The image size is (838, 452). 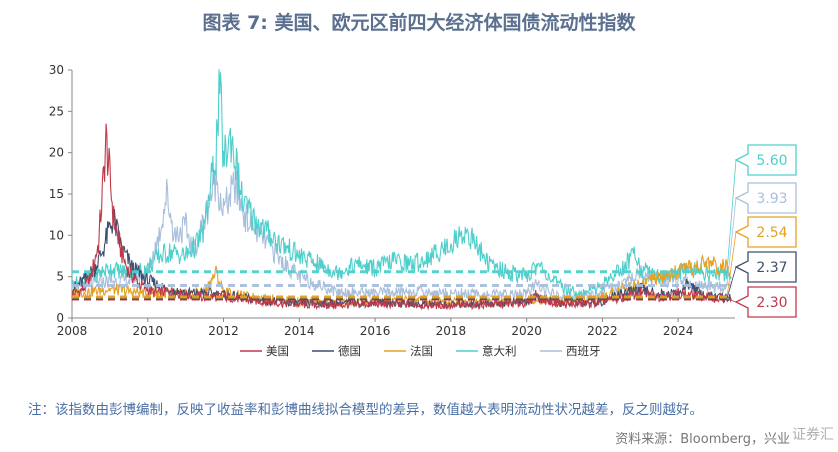 I want to click on watermark-text: 证券汇, so click(x=813, y=435).